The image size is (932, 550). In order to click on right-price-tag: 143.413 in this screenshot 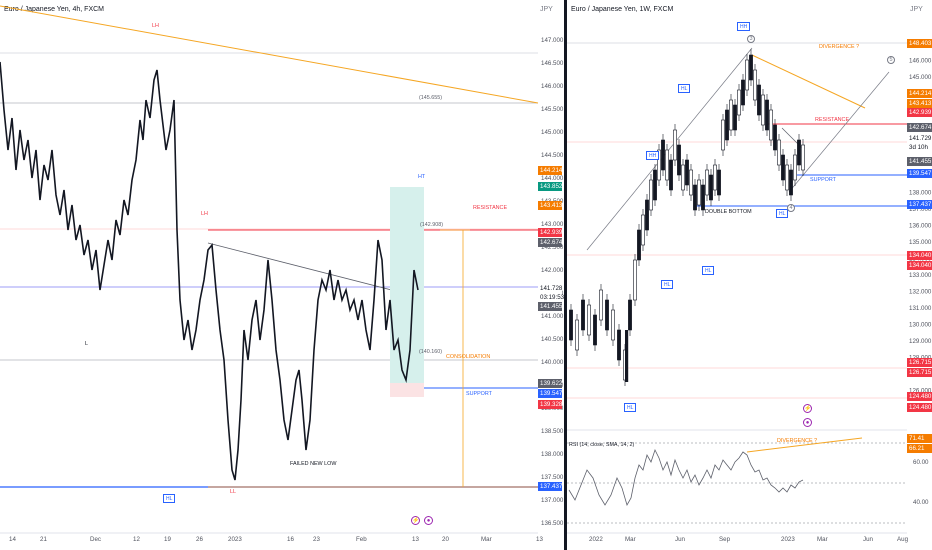, I will do `click(919, 103)`.